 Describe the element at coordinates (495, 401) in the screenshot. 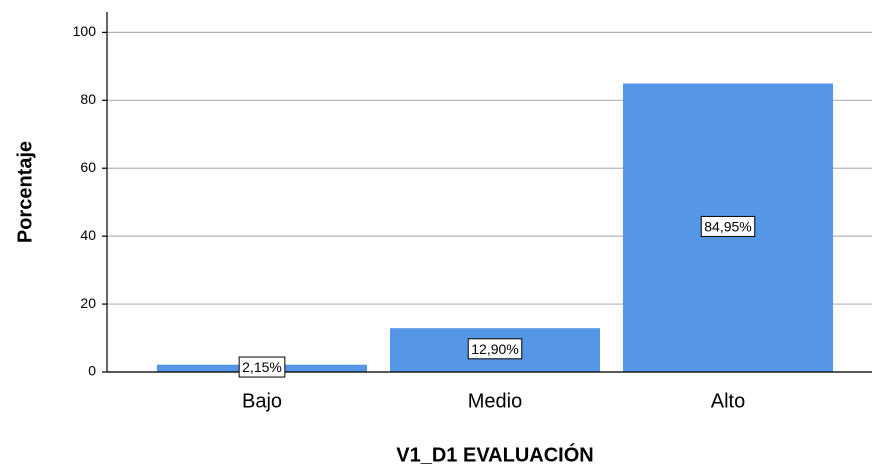

I see `x-tick-label: Medio` at that location.